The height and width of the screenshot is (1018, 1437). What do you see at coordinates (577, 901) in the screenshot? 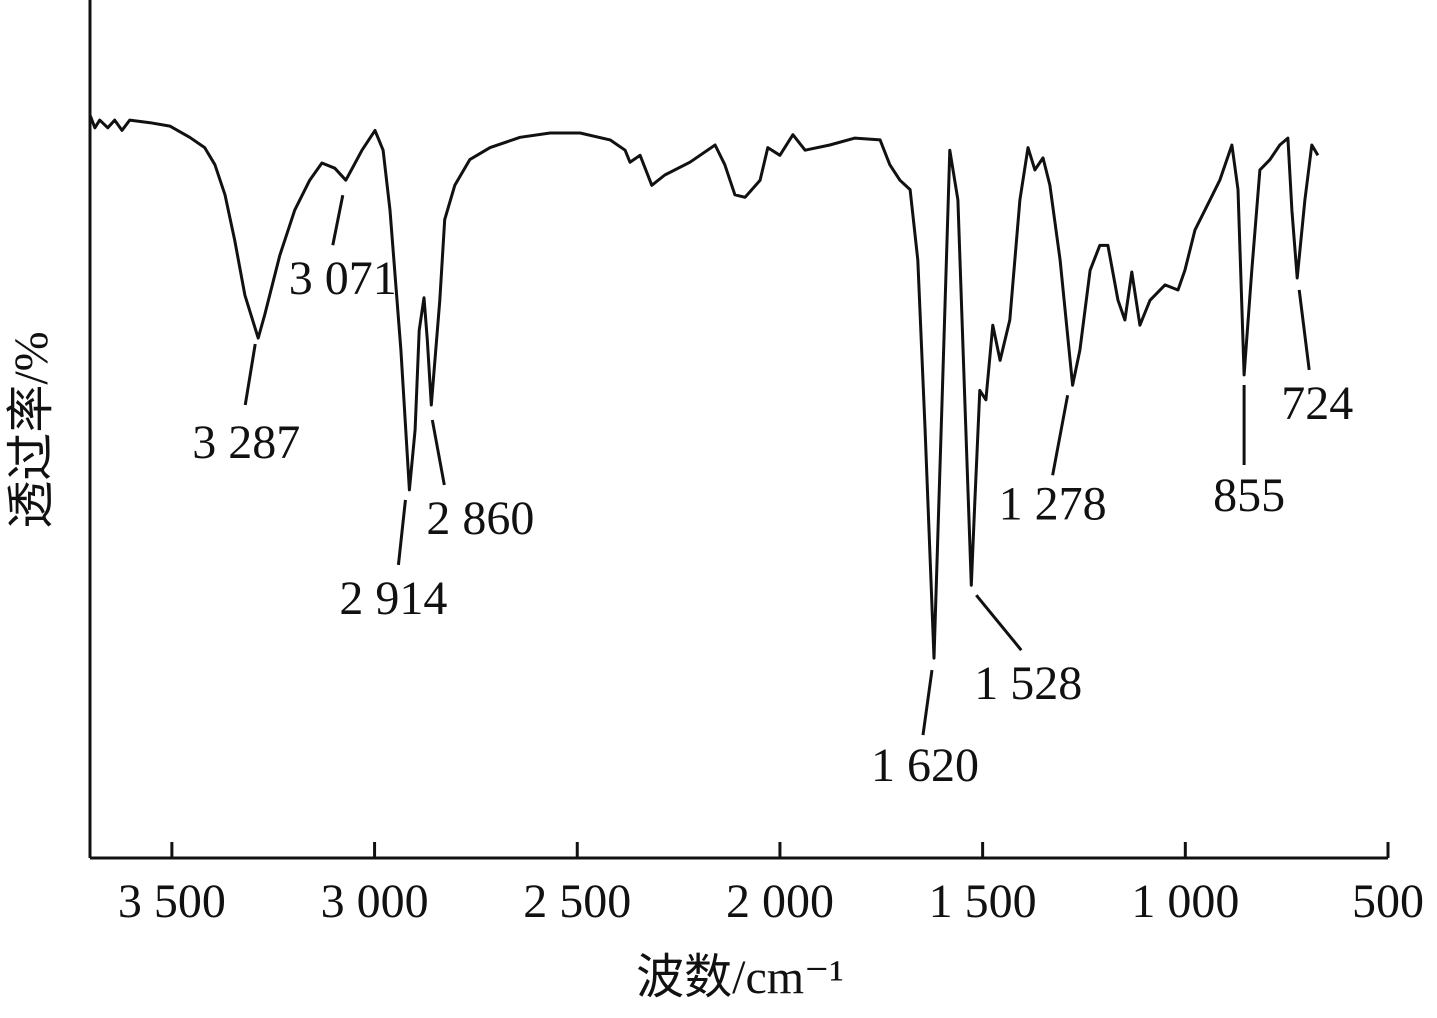
I see `x-tick-label: 2 500` at bounding box center [577, 901].